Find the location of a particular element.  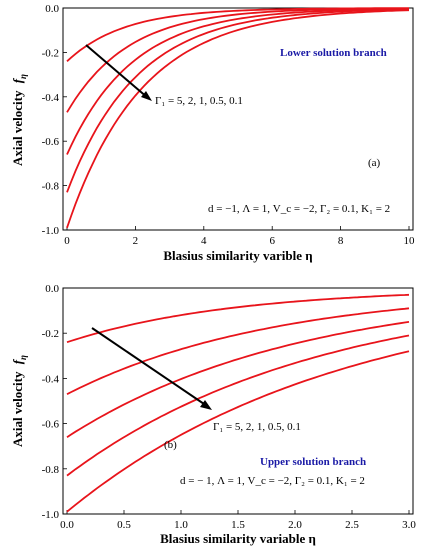

panel-b-y-axis-label-main: Axial velocity is located at coordinates (17, 409).